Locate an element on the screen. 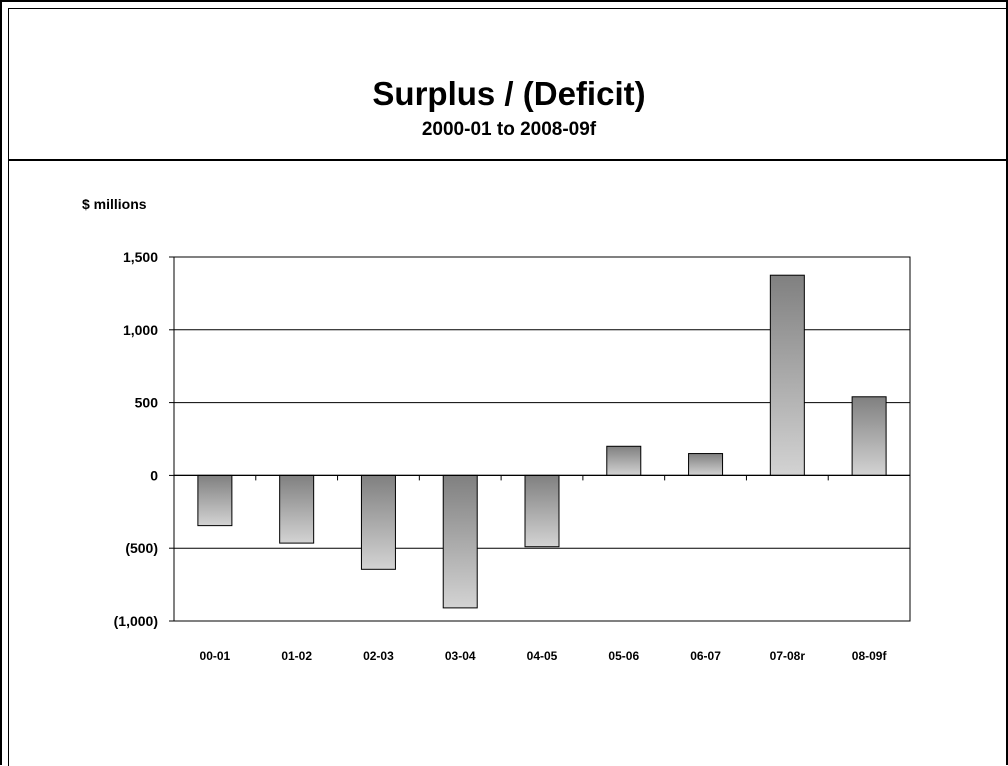  y-tick-label: 1,500 is located at coordinates (140, 257).